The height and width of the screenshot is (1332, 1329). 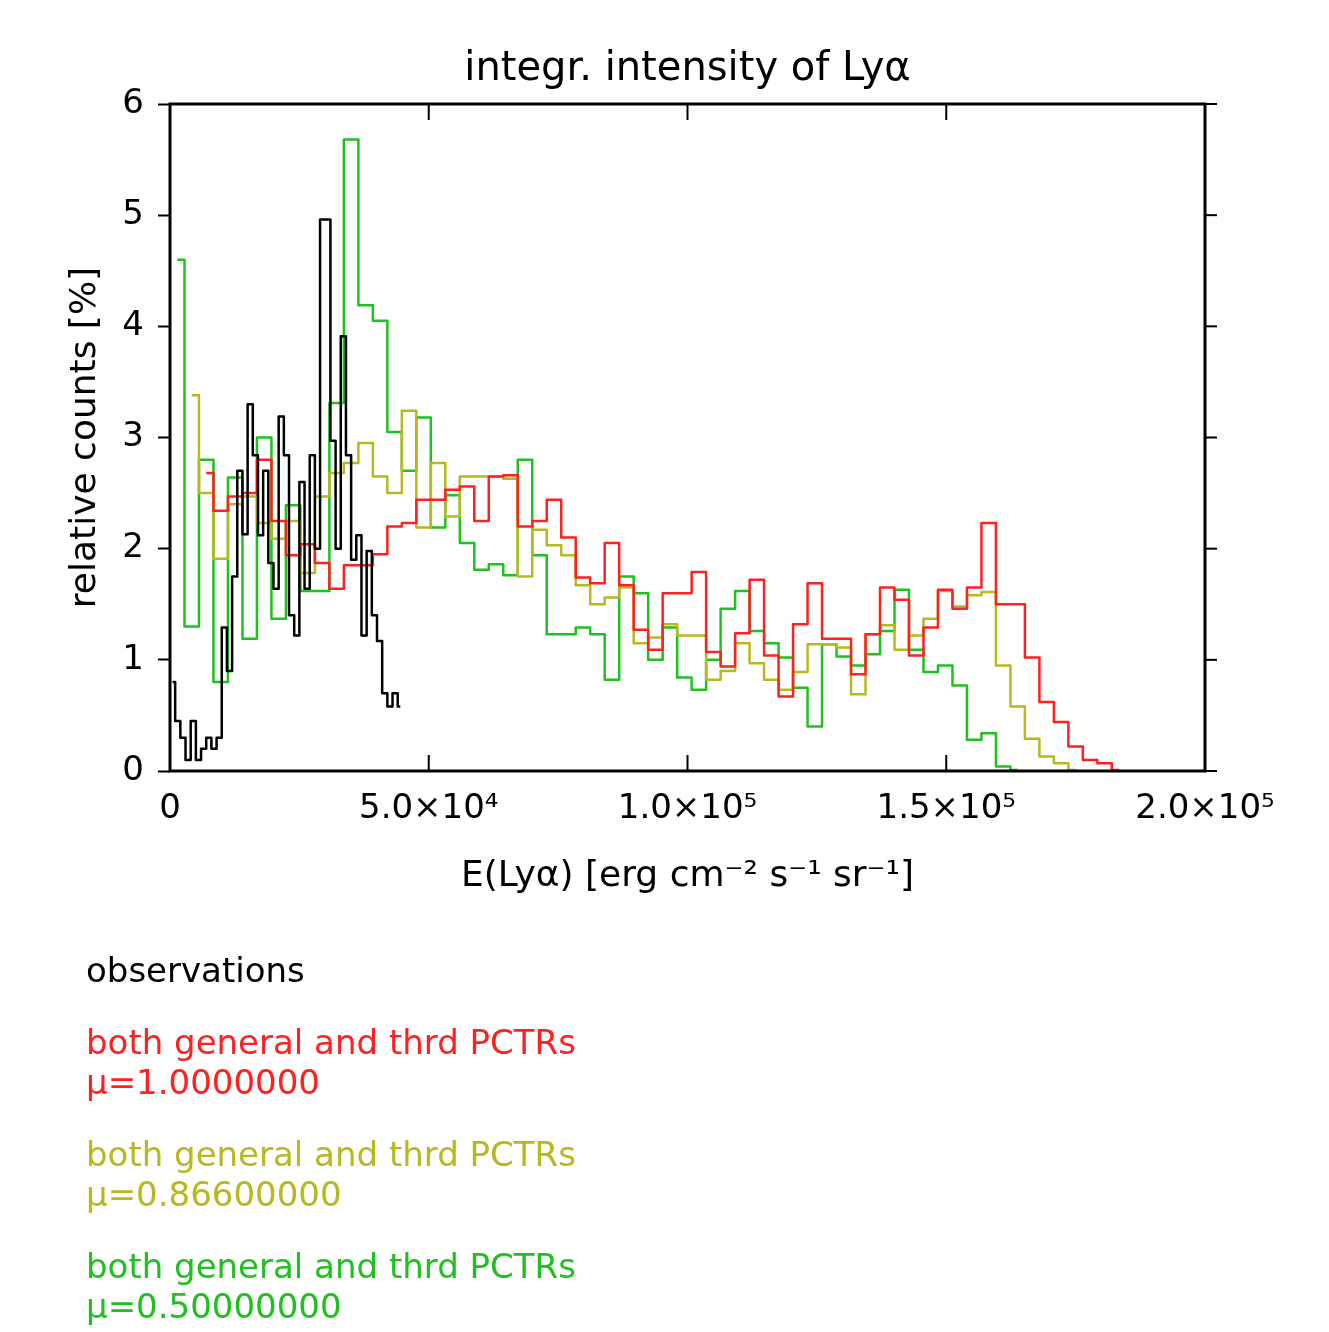 I want to click on y-tick-label: 5, so click(x=133, y=211).